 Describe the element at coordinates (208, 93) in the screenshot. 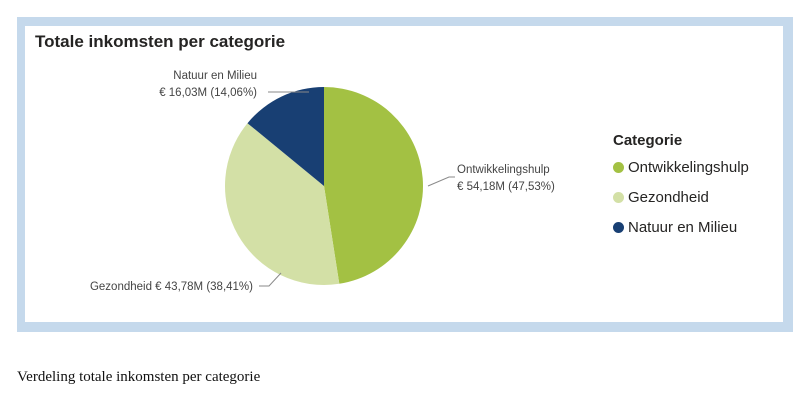

I see `data-label: € 16,03M (14,06%)` at that location.